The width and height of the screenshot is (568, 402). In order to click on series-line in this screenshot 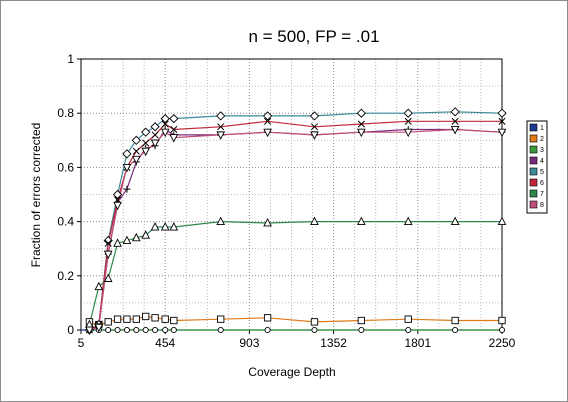, I will do `click(295, 320)`.